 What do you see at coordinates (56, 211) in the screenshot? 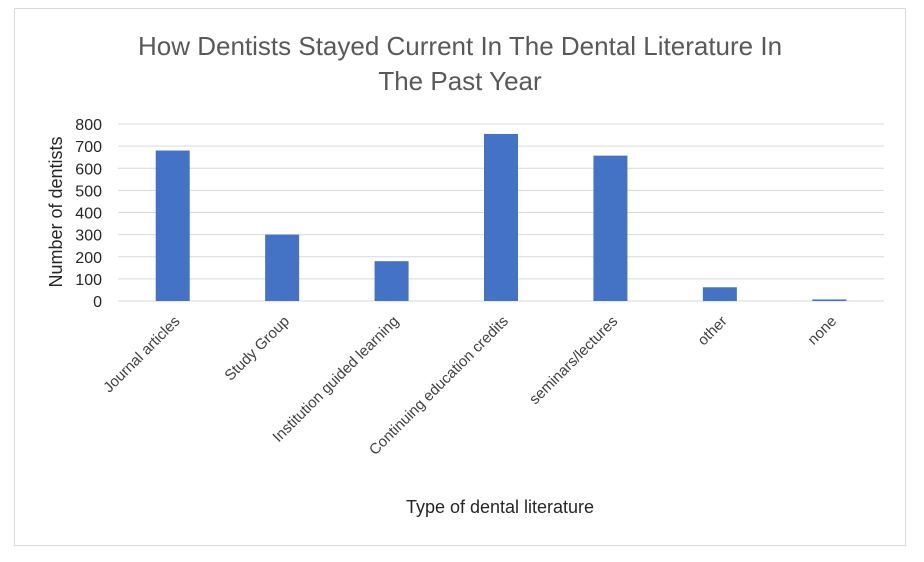
I see `y-axis-title: Number of dentists` at bounding box center [56, 211].